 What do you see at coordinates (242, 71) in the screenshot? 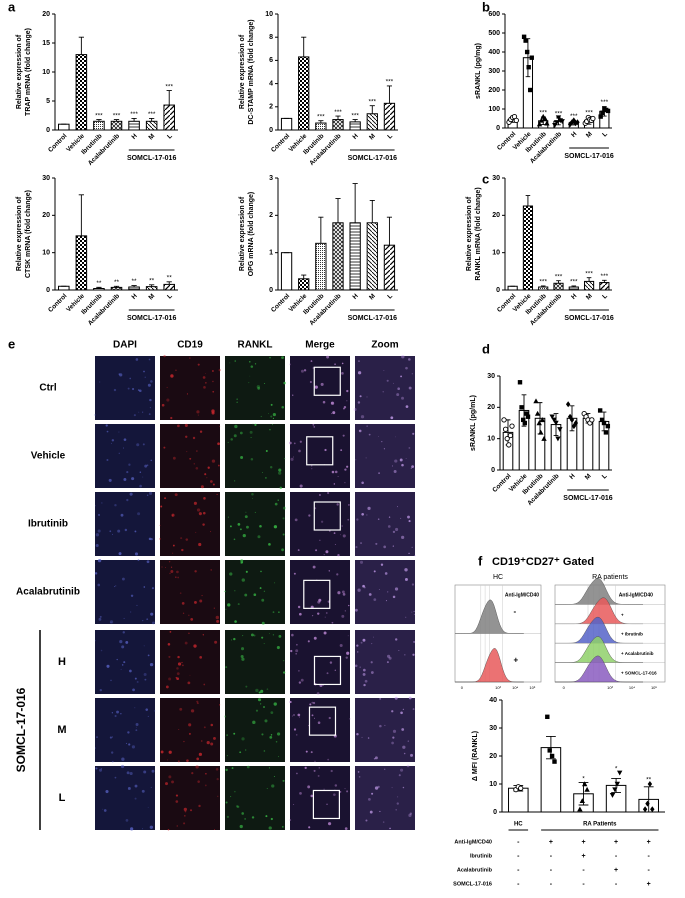
I see `y-axis-label: Relative expression of` at bounding box center [242, 71].